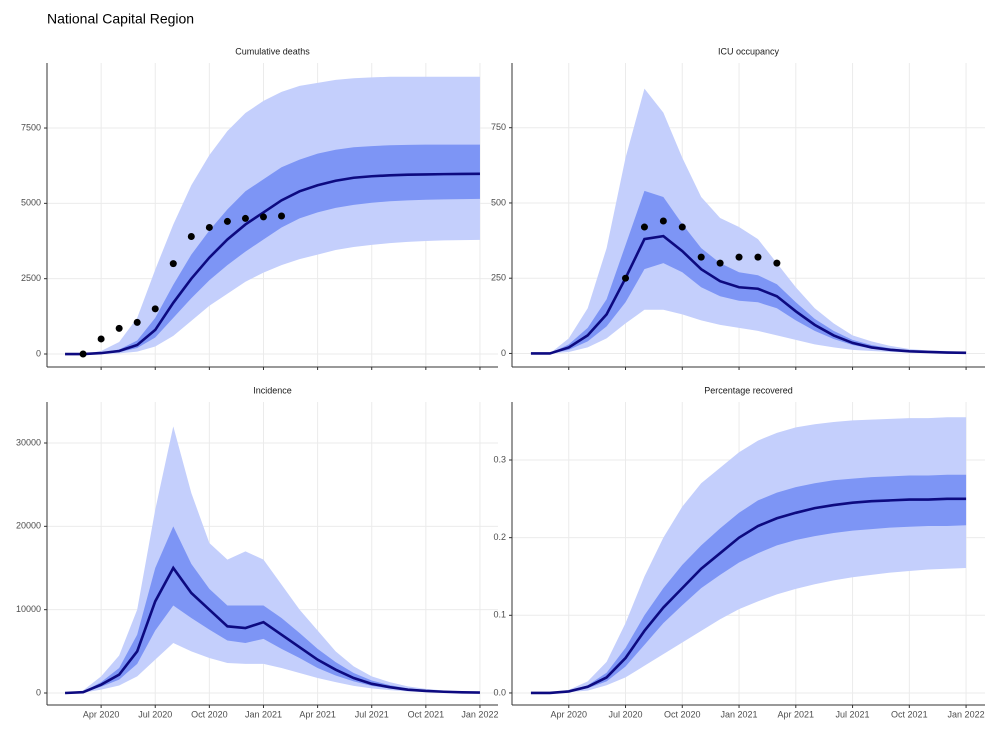 The width and height of the screenshot is (993, 732). What do you see at coordinates (749, 51) in the screenshot?
I see `panel-title: ICU occupancy` at bounding box center [749, 51].